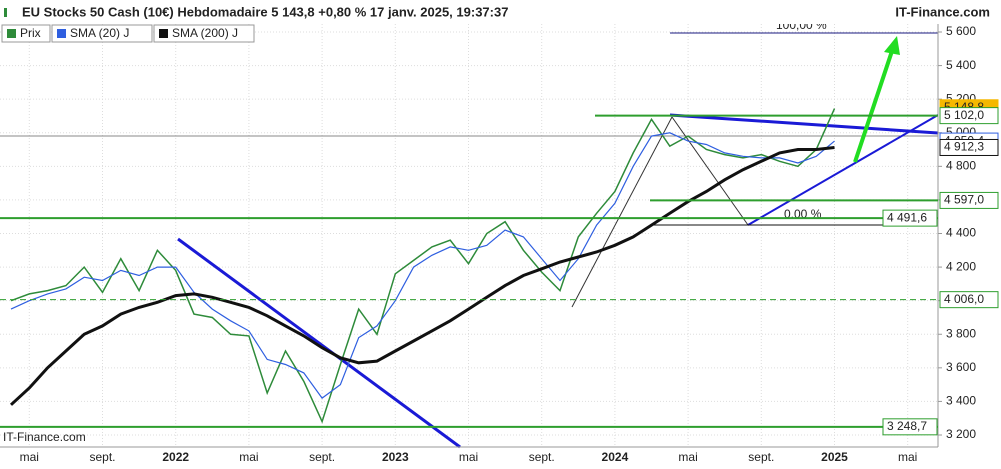  What do you see at coordinates (961, 65) in the screenshot?
I see `y-tick-label: 5 400` at bounding box center [961, 65].